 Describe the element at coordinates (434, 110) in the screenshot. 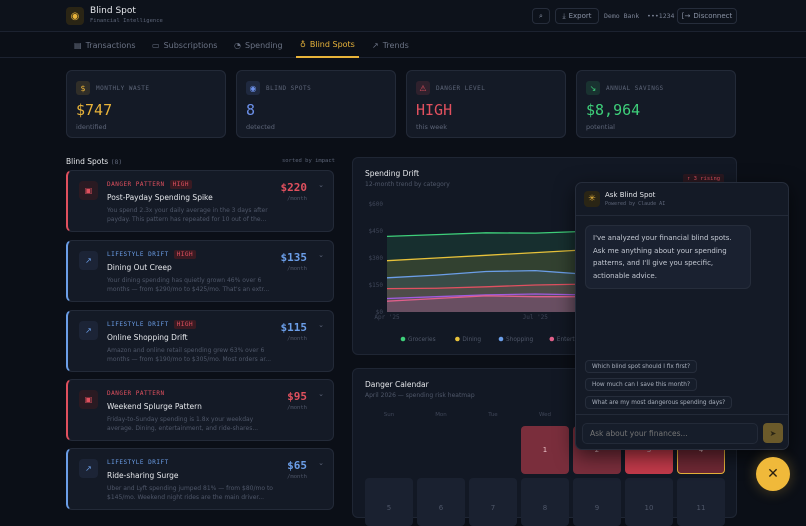

I see `stat-value: HIGH` at that location.